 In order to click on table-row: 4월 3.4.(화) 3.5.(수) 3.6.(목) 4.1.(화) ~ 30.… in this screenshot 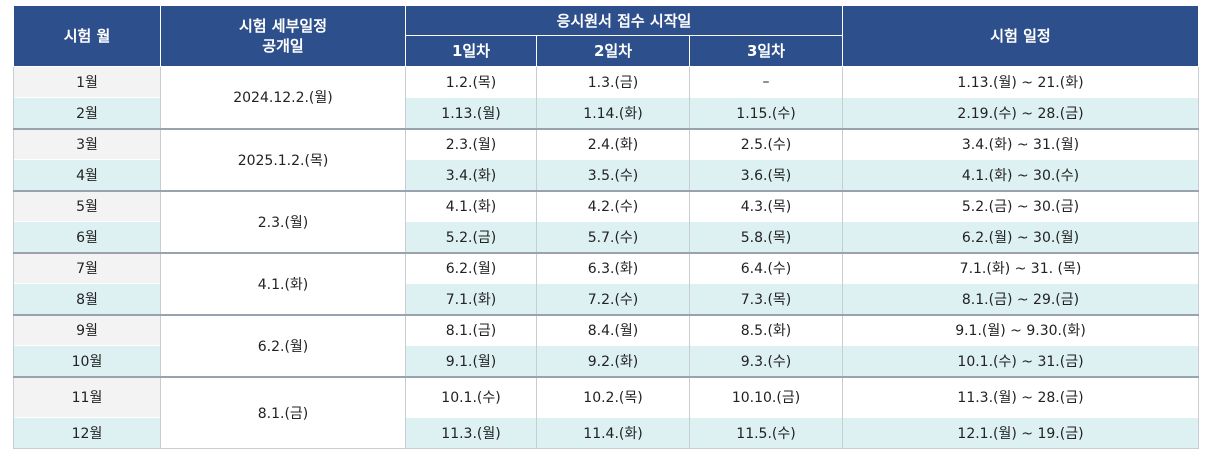, I will do `click(606, 175)`.